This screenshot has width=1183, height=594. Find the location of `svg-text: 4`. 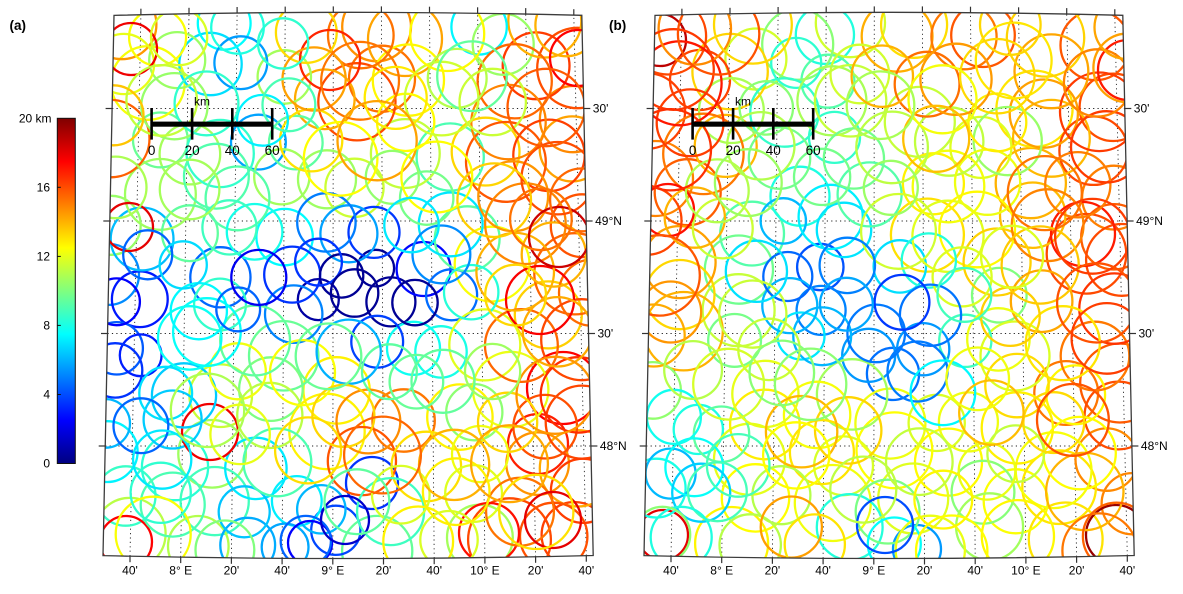

svg-text: 4 is located at coordinates (46, 395).